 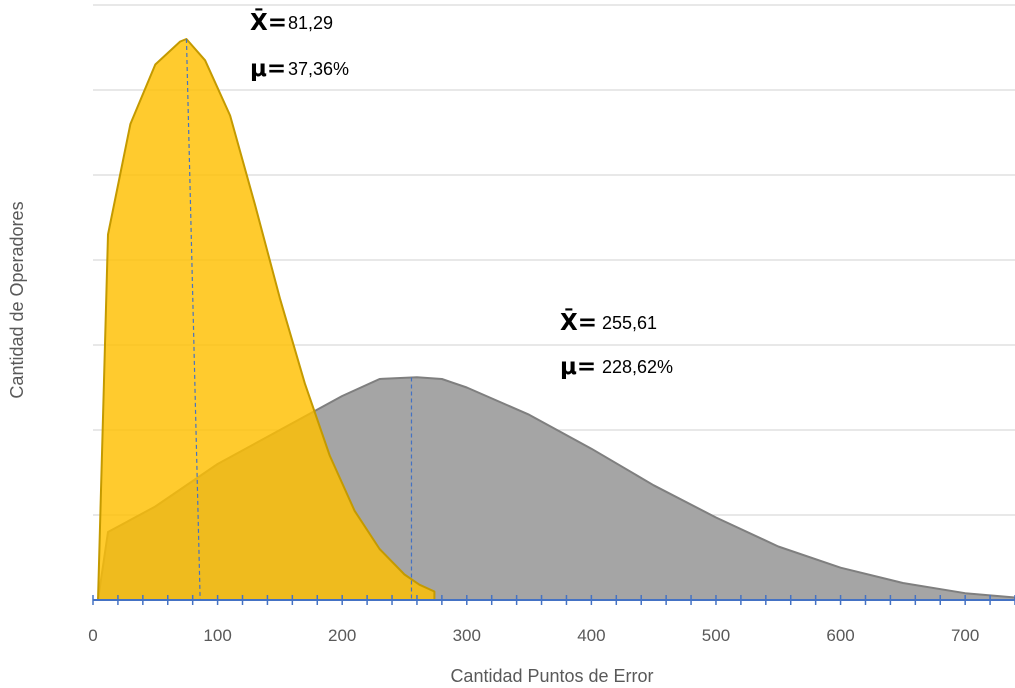 I want to click on x-tick-label-100: 100, so click(x=217, y=635).